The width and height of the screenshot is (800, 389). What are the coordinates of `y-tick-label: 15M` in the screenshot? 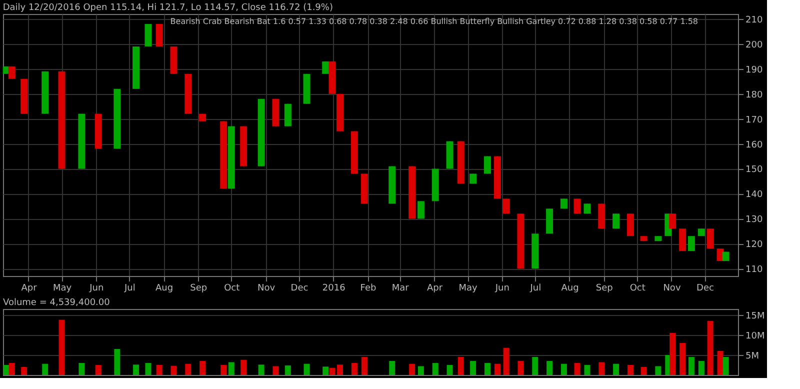 It's located at (755, 317).